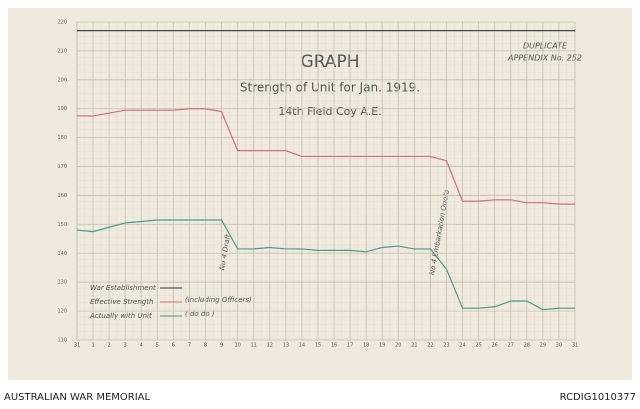  What do you see at coordinates (527, 346) in the screenshot?
I see `x-tick-label: 28` at bounding box center [527, 346].